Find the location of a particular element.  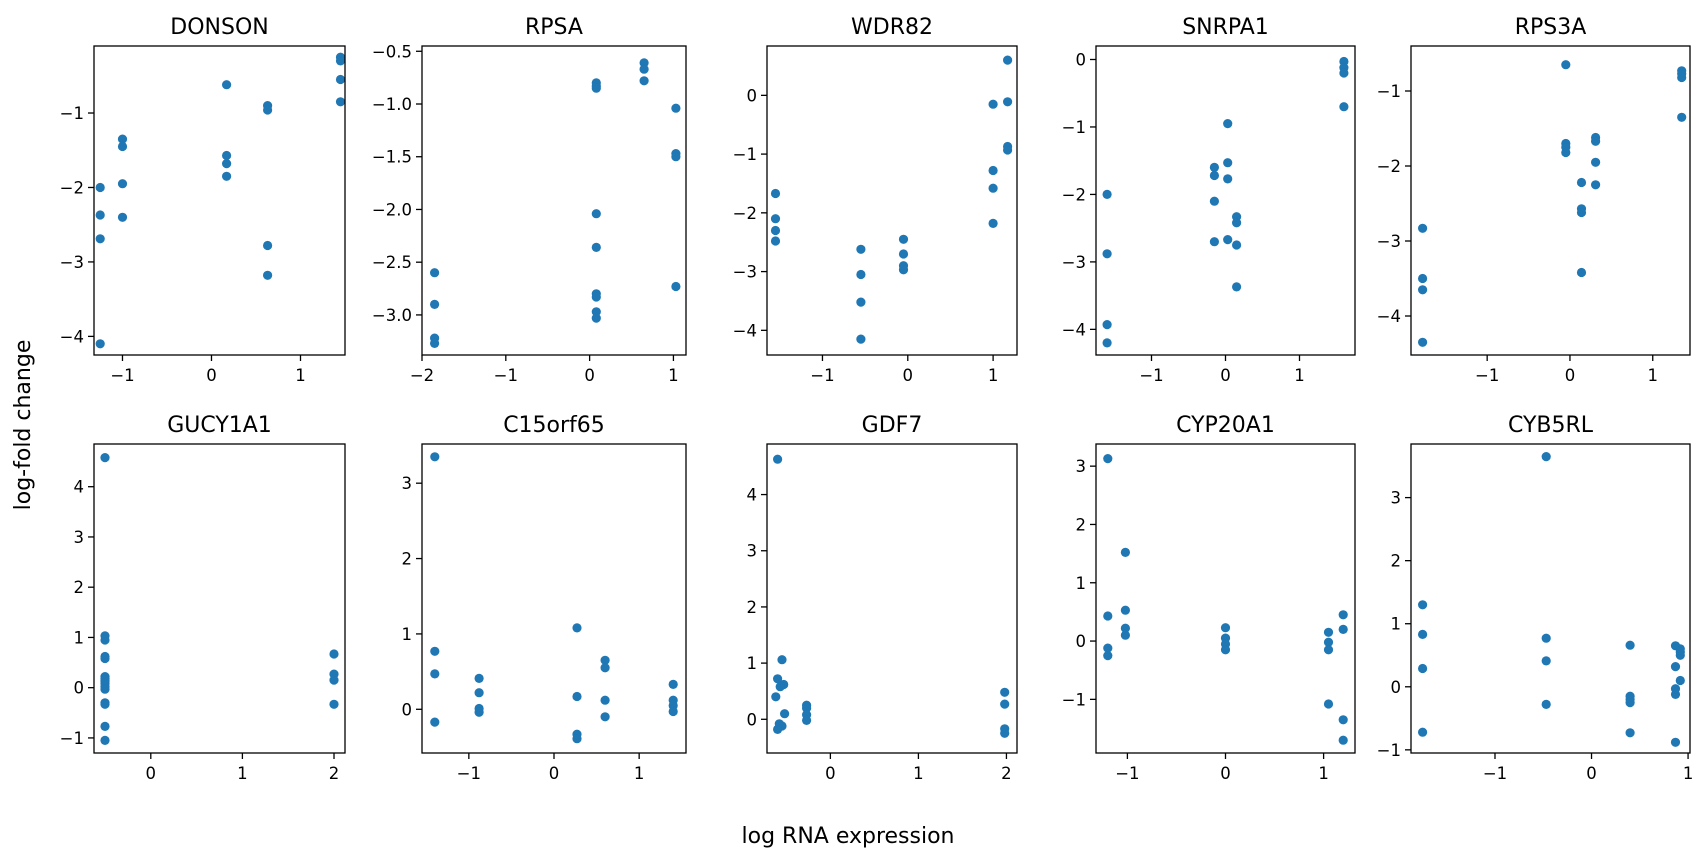

subplot-donson: DONSON −1 0 1 −4 −3 −2 −1 is located at coordinates (203, 200).